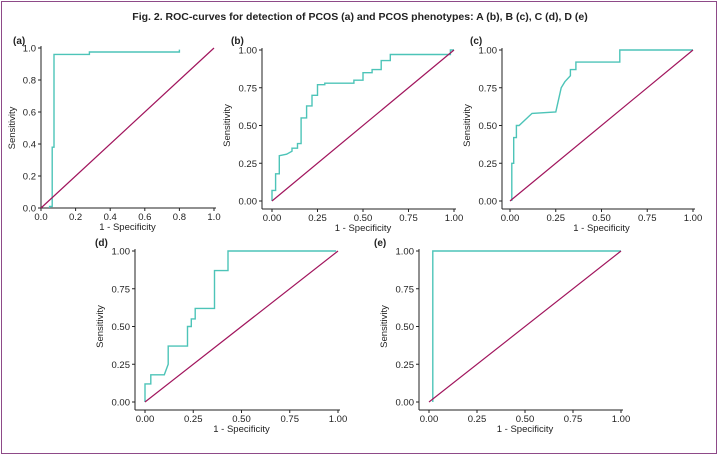  Describe the element at coordinates (384, 326) in the screenshot. I see `panel-5-y-axis-title: Sensitivity` at that location.